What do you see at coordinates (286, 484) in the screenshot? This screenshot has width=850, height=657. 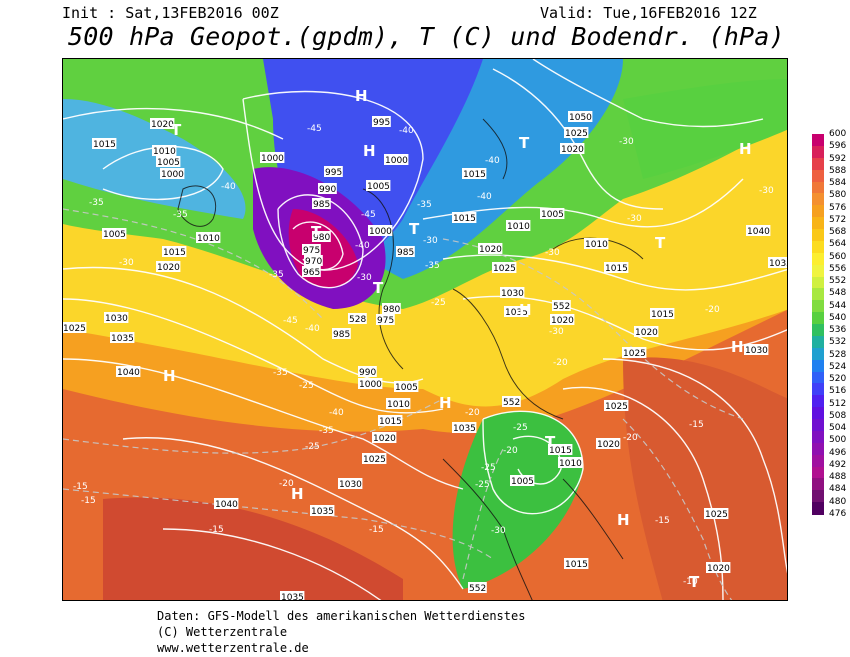 I see `svg-text: -20` at bounding box center [286, 484].